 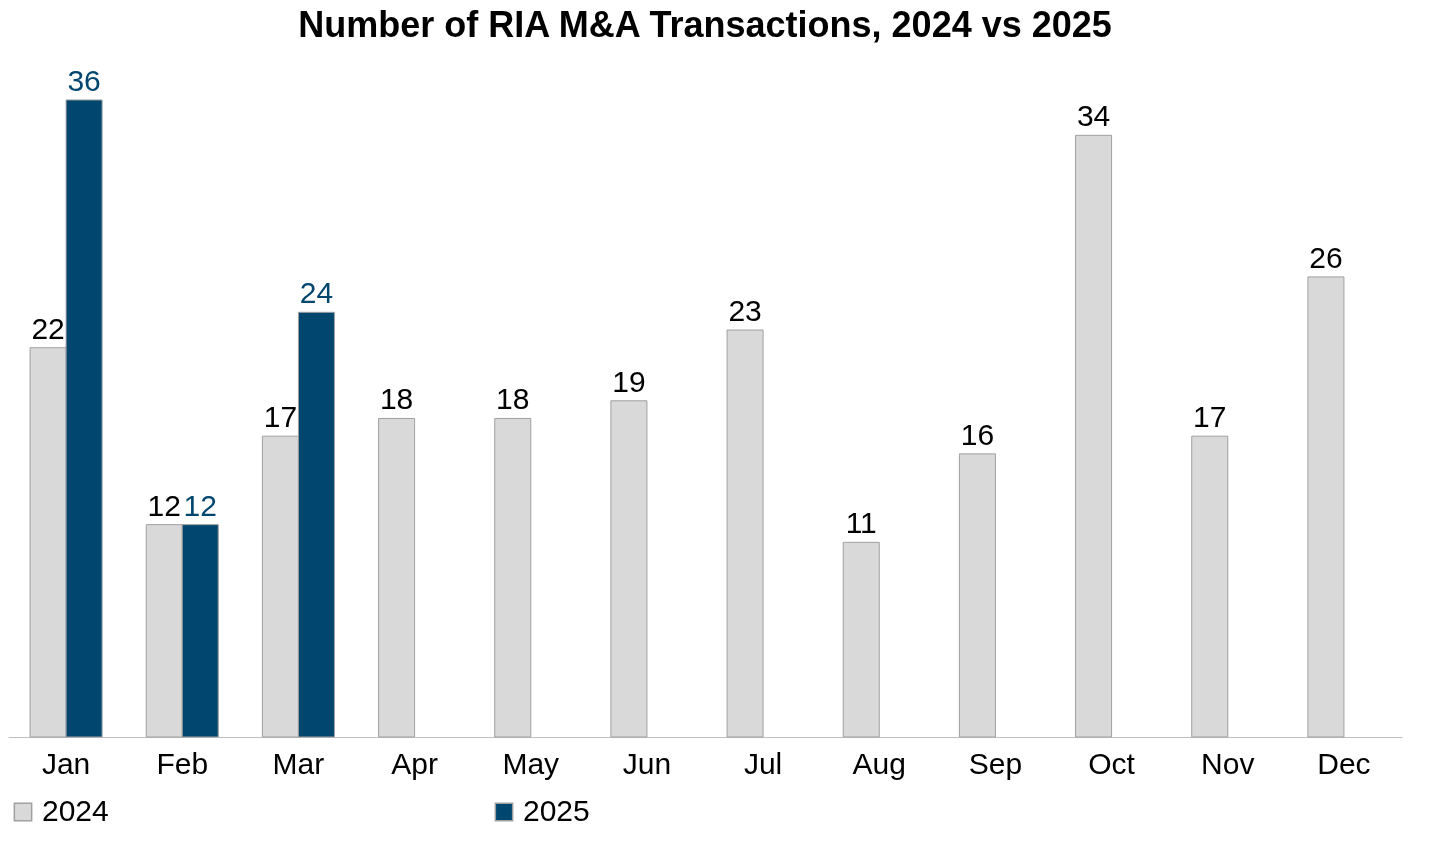 What do you see at coordinates (647, 763) in the screenshot?
I see `x-tick-label: Jun` at bounding box center [647, 763].